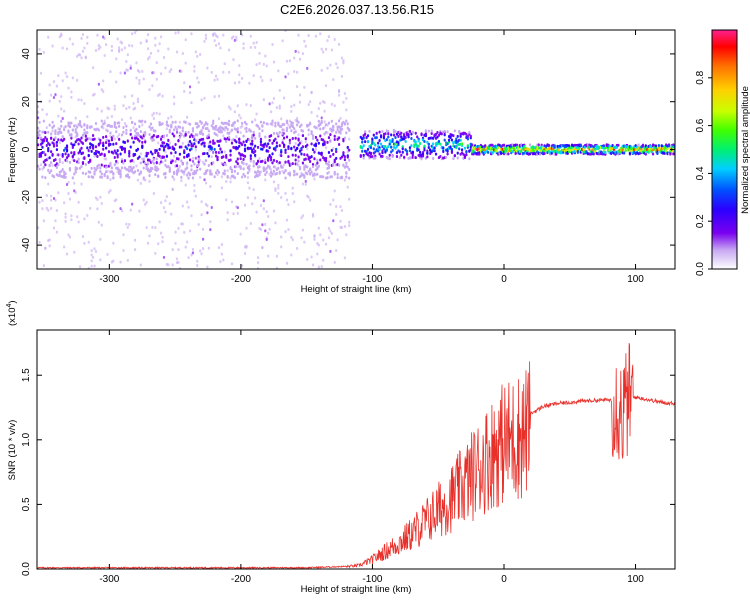  I want to click on colorbar-tick-label: 0.6, so click(700, 125).